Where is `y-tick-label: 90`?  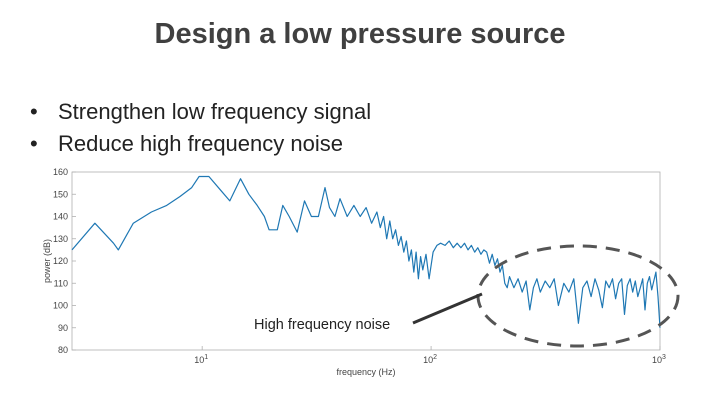 y-tick-label: 90 is located at coordinates (63, 328).